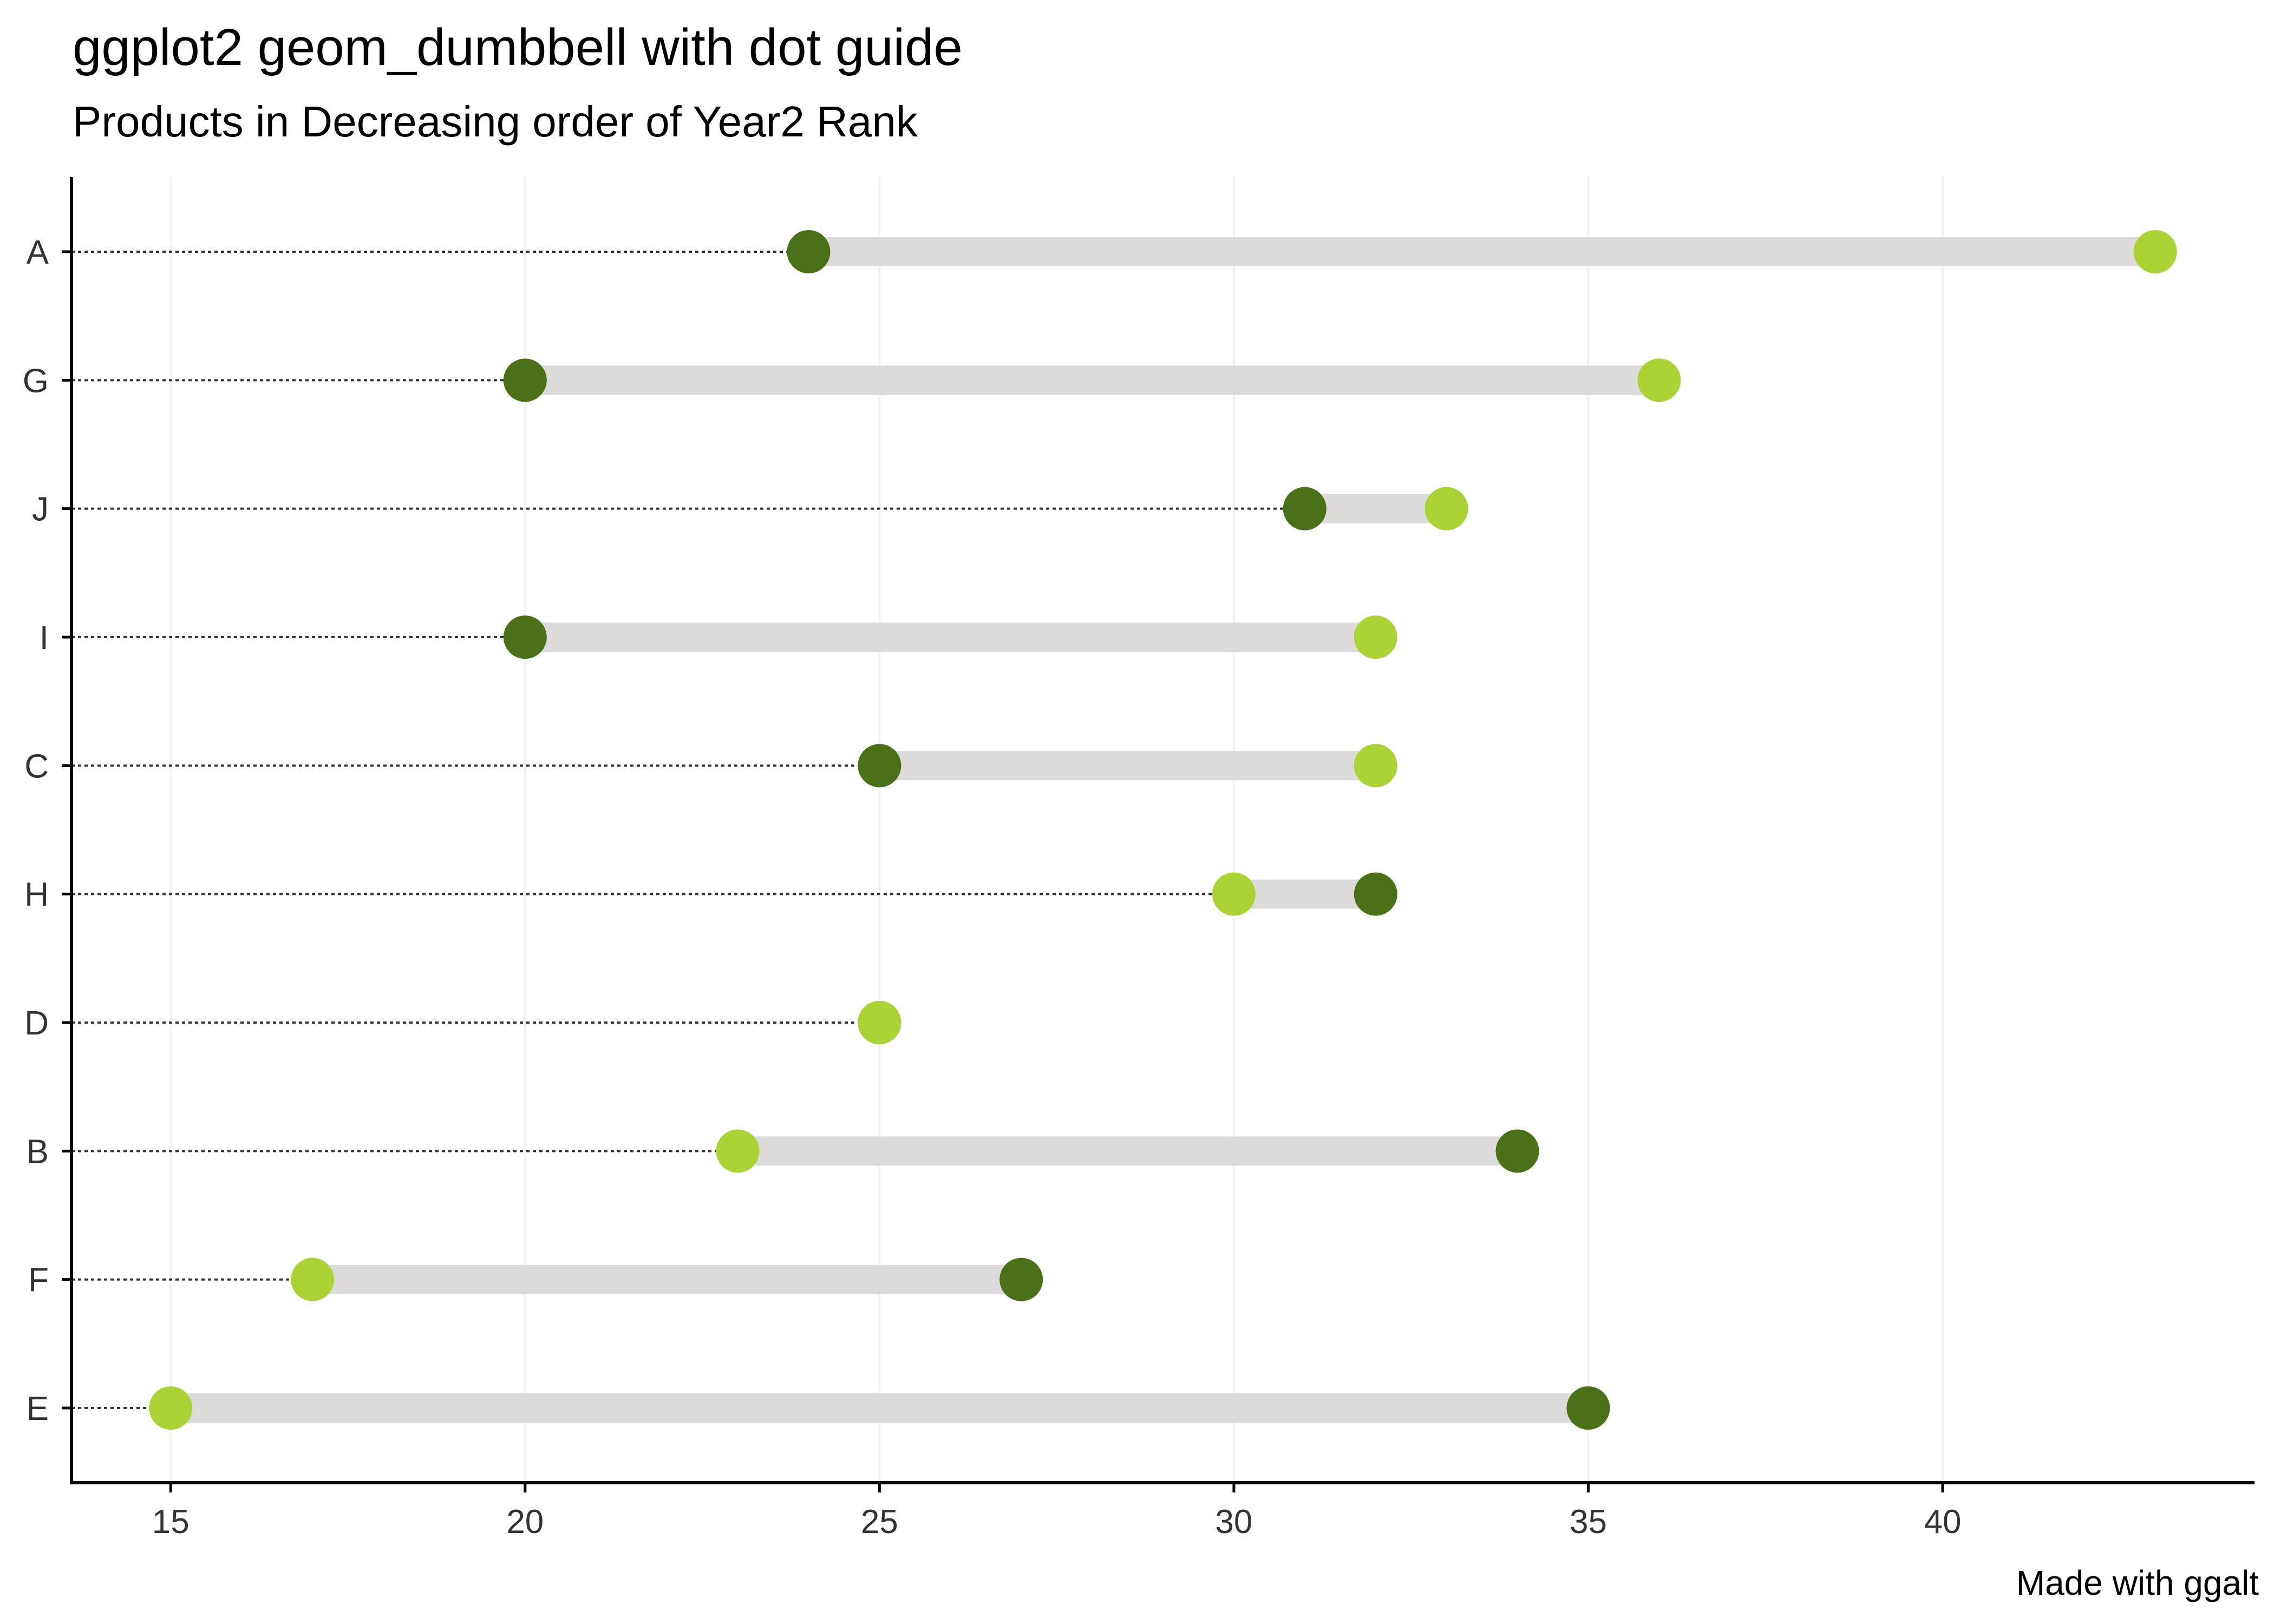  What do you see at coordinates (1659, 380) in the screenshot?
I see `point-series2-G` at bounding box center [1659, 380].